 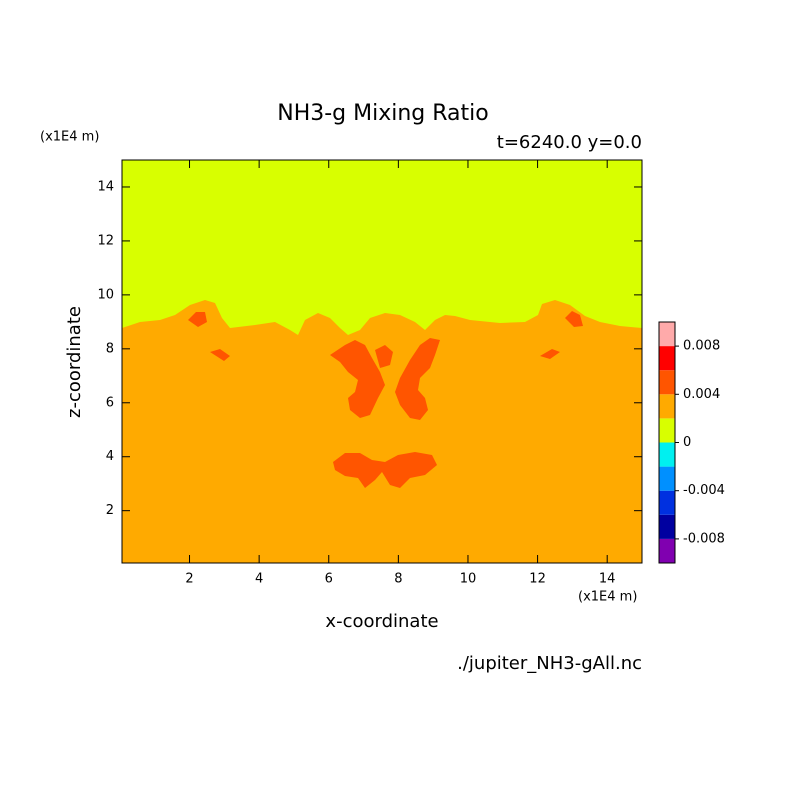 I want to click on x-tick-label: 8, so click(x=398, y=579).